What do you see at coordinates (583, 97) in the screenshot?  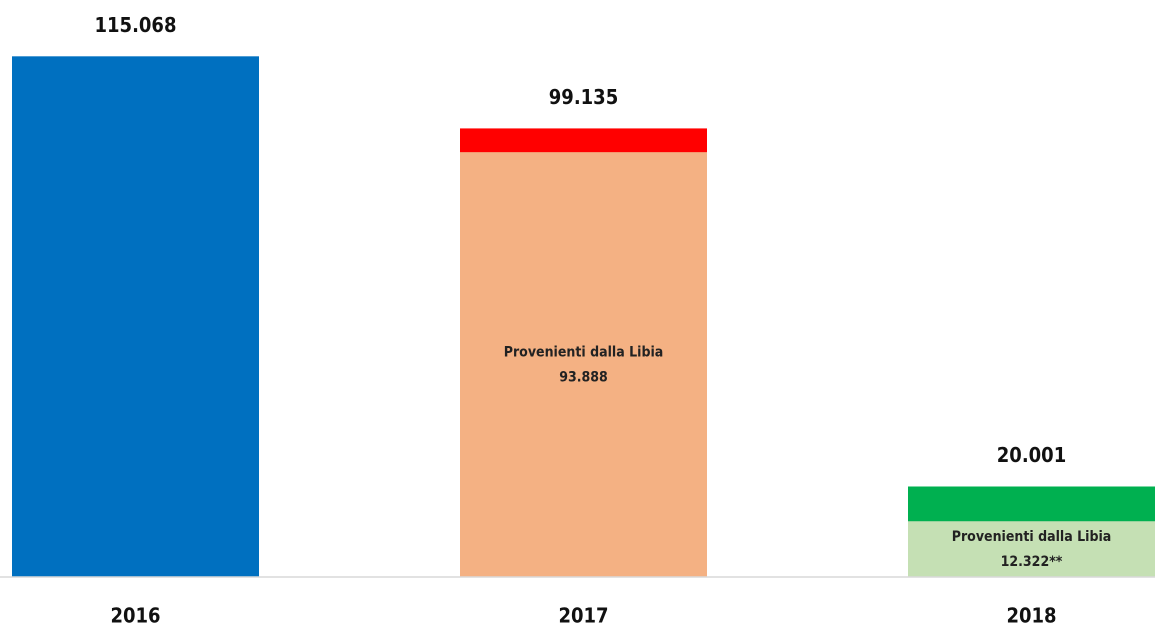 I see `value-label: 99.135` at bounding box center [583, 97].